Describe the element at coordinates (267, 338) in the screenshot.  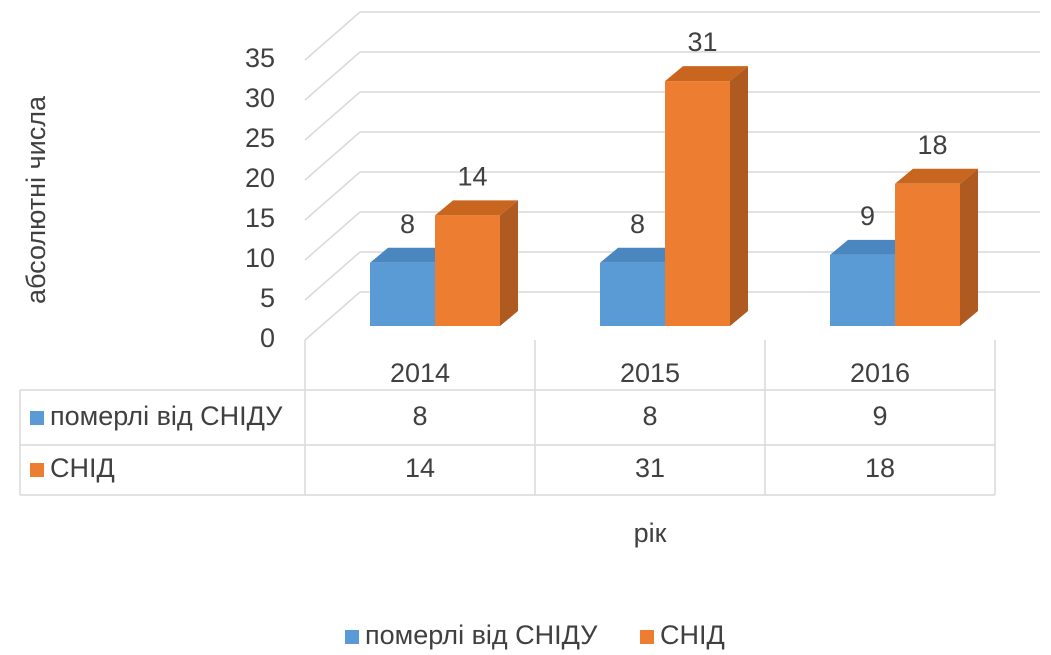
I see `y-tick-label: 0` at that location.